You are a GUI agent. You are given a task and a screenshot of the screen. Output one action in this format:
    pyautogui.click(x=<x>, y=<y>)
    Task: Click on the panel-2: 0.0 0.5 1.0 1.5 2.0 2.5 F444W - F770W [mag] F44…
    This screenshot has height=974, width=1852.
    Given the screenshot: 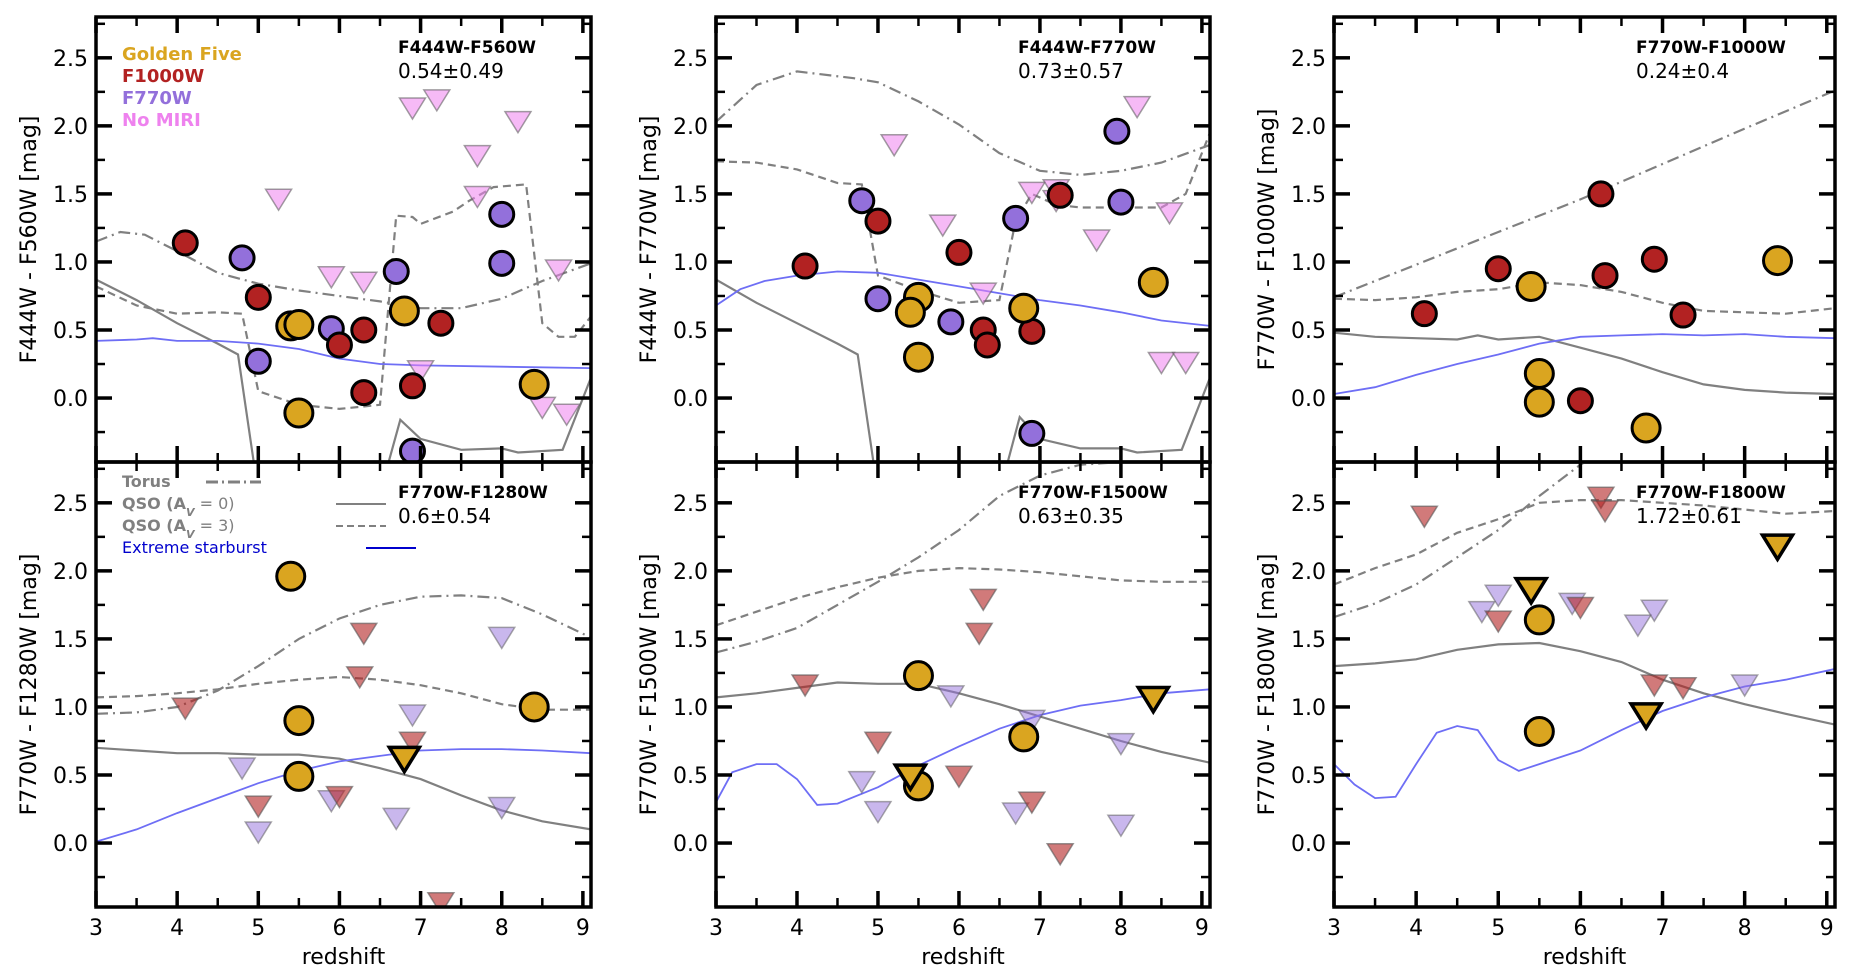 What is the action you would take?
    pyautogui.click(x=924, y=239)
    